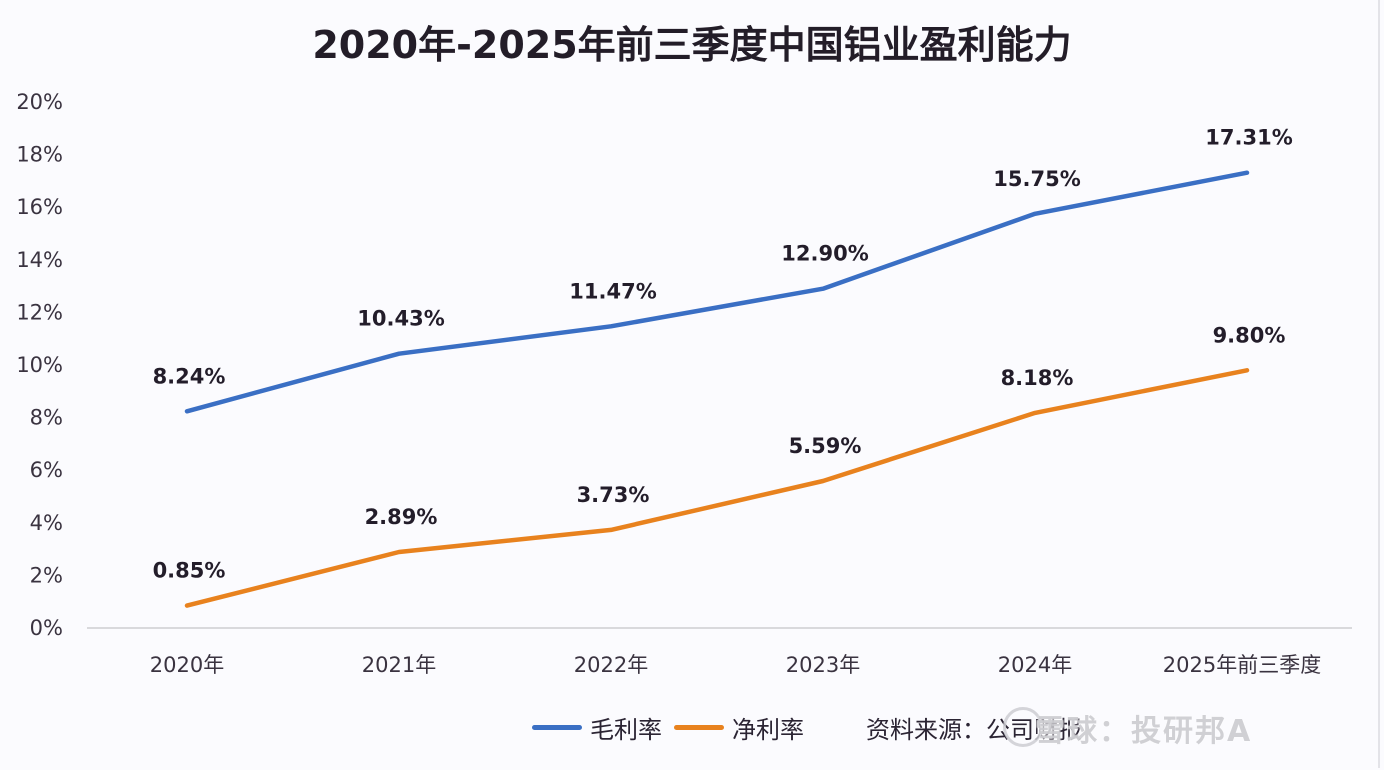 Image resolution: width=1384 pixels, height=770 pixels. What do you see at coordinates (612, 291) in the screenshot?
I see `data-label: 11.47%` at bounding box center [612, 291].